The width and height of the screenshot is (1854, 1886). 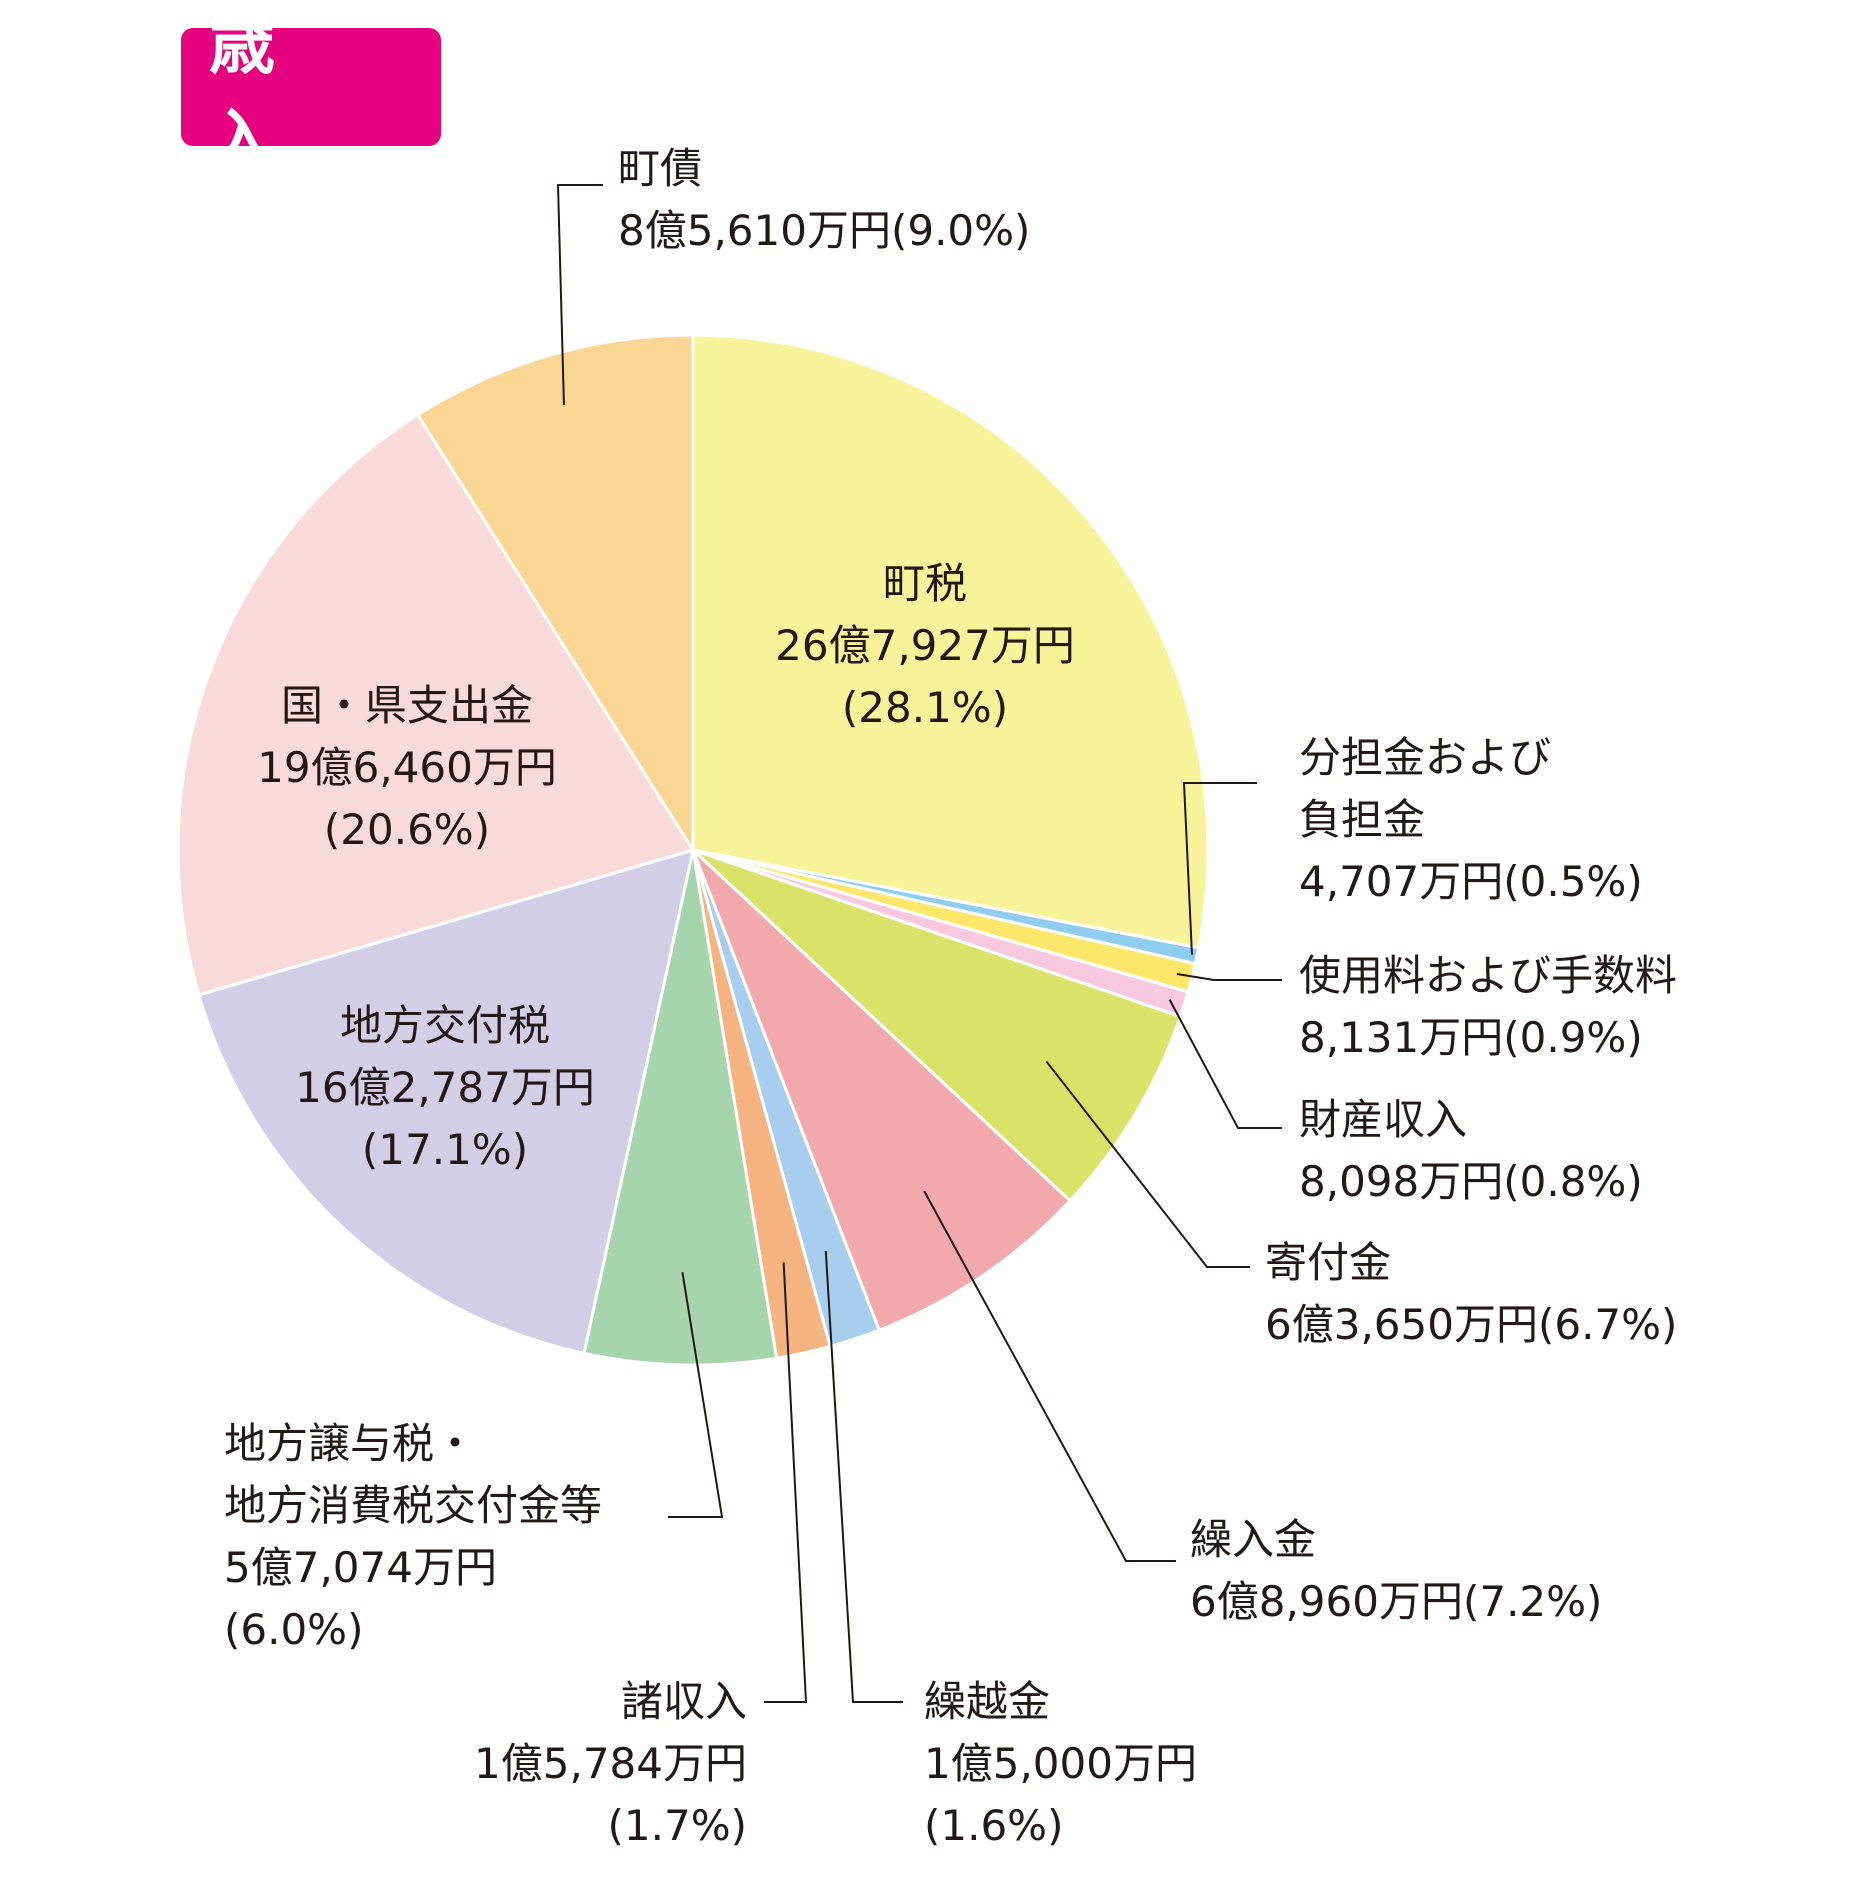 I want to click on slice-label-5-line-1: 6億8,960万円(7.2%), so click(x=1396, y=1601).